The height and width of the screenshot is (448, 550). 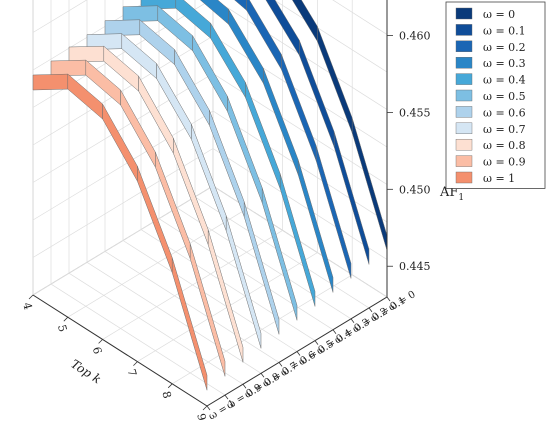 I want to click on x-axis-label: Top k, so click(x=85, y=372).